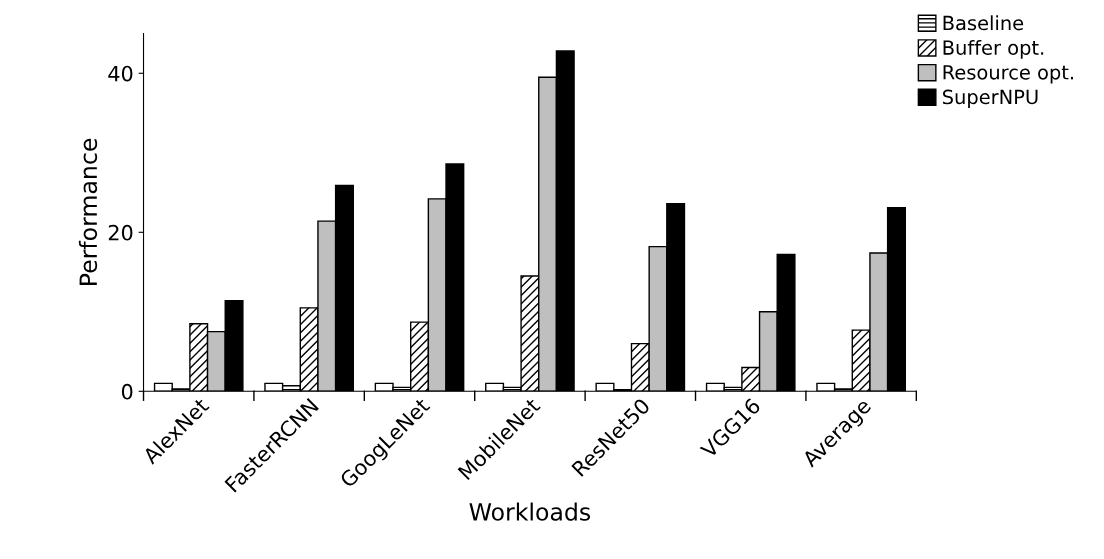 The height and width of the screenshot is (559, 1104). I want to click on legend-label: SuperNPU, so click(990, 99).